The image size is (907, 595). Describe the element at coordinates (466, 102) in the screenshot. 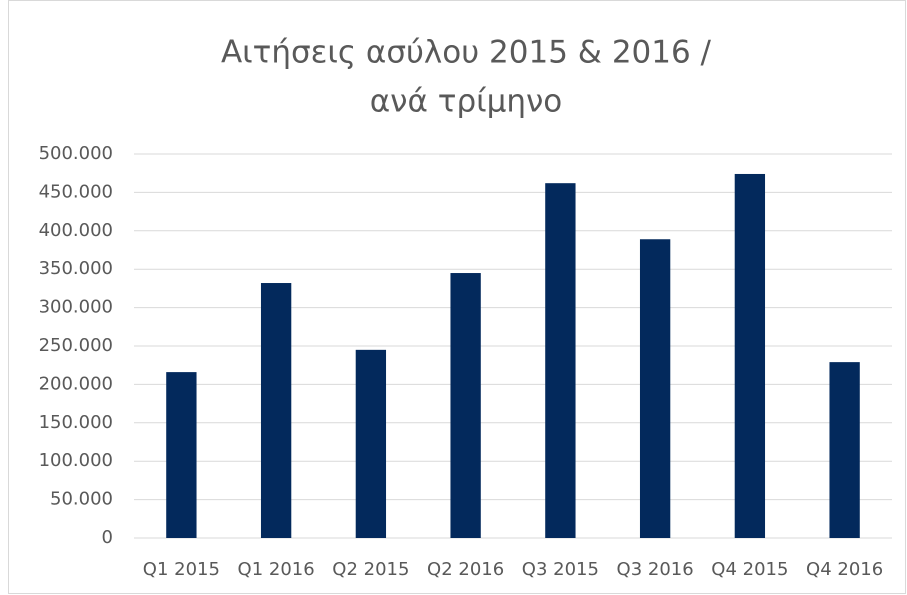

I see `chart-title: ανά τρίμηνο` at that location.